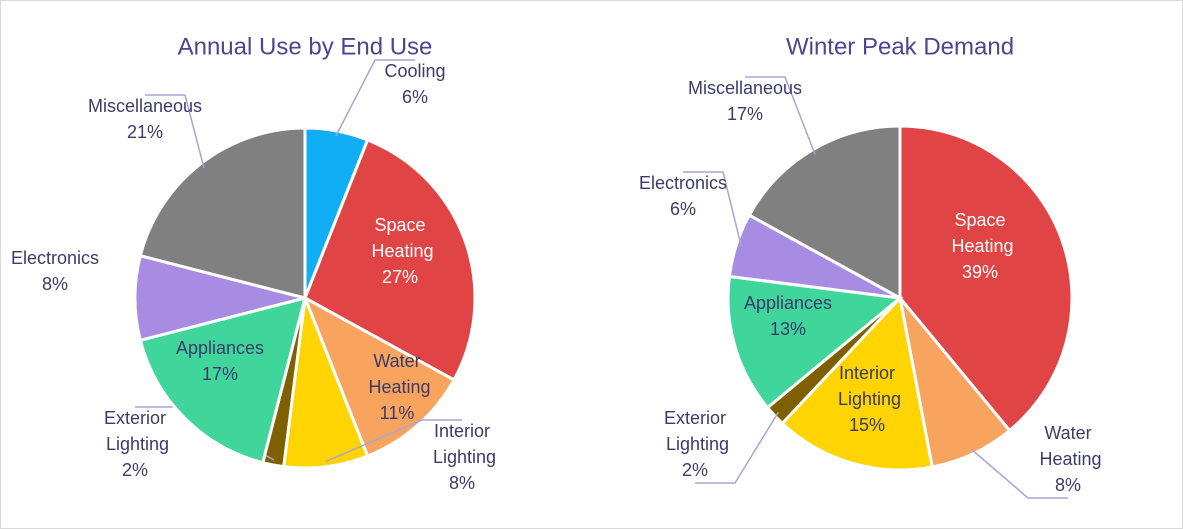 The height and width of the screenshot is (529, 1183). What do you see at coordinates (145, 132) in the screenshot?
I see `value-label: 21%` at bounding box center [145, 132].